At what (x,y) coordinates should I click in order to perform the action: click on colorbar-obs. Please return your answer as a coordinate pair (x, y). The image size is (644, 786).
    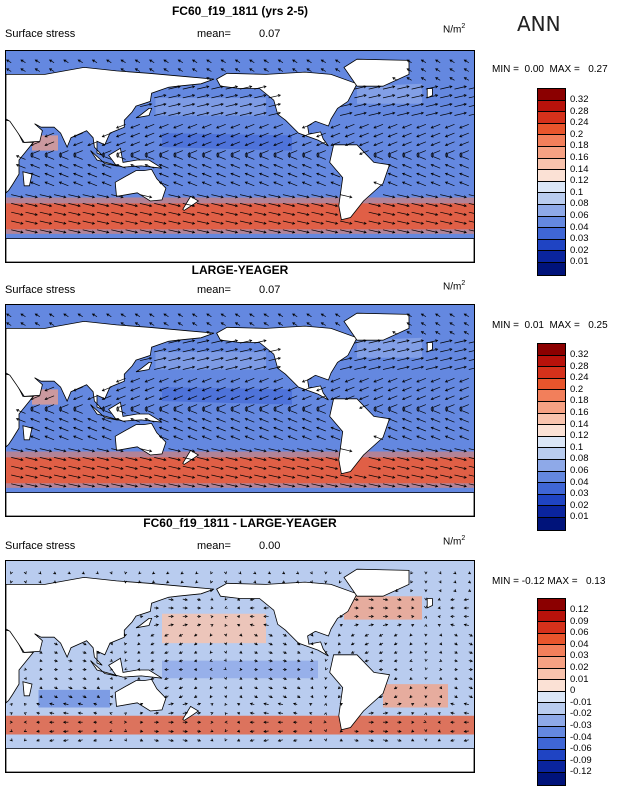
    Looking at the image, I should click on (551, 437).